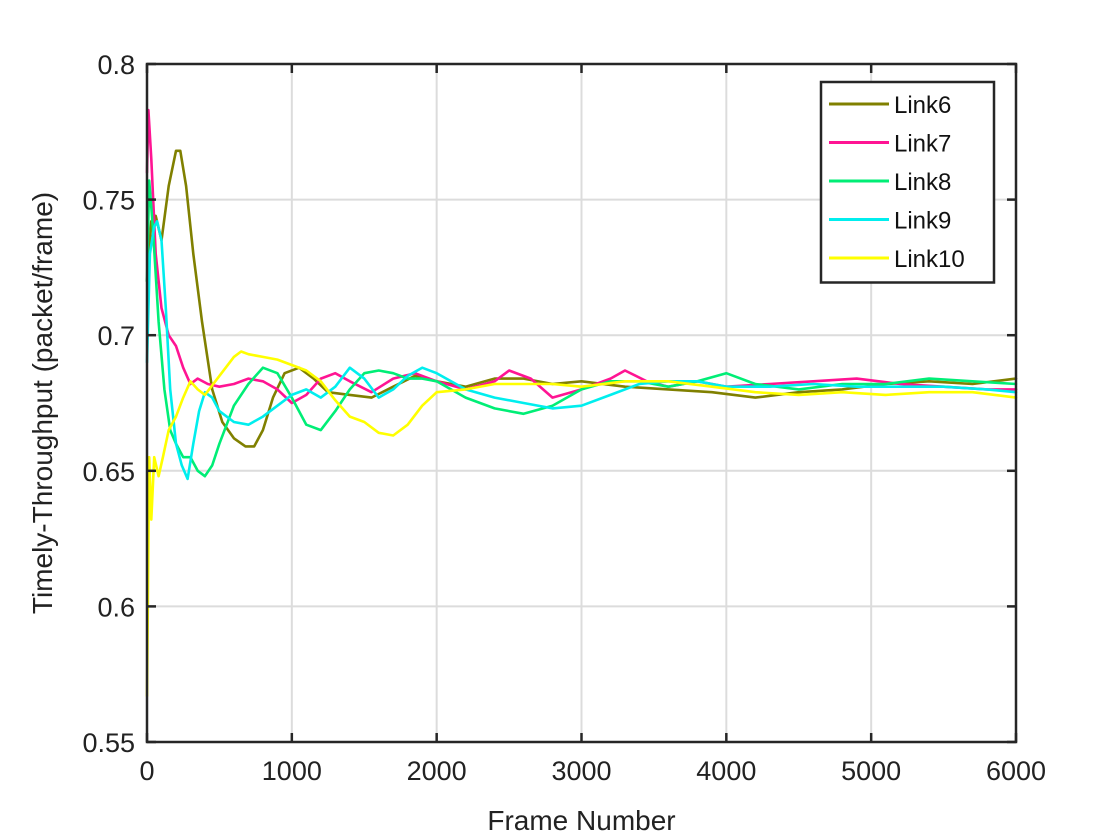 This screenshot has width=1120, height=840. I want to click on y-tick-label: 0.65, so click(108, 472).